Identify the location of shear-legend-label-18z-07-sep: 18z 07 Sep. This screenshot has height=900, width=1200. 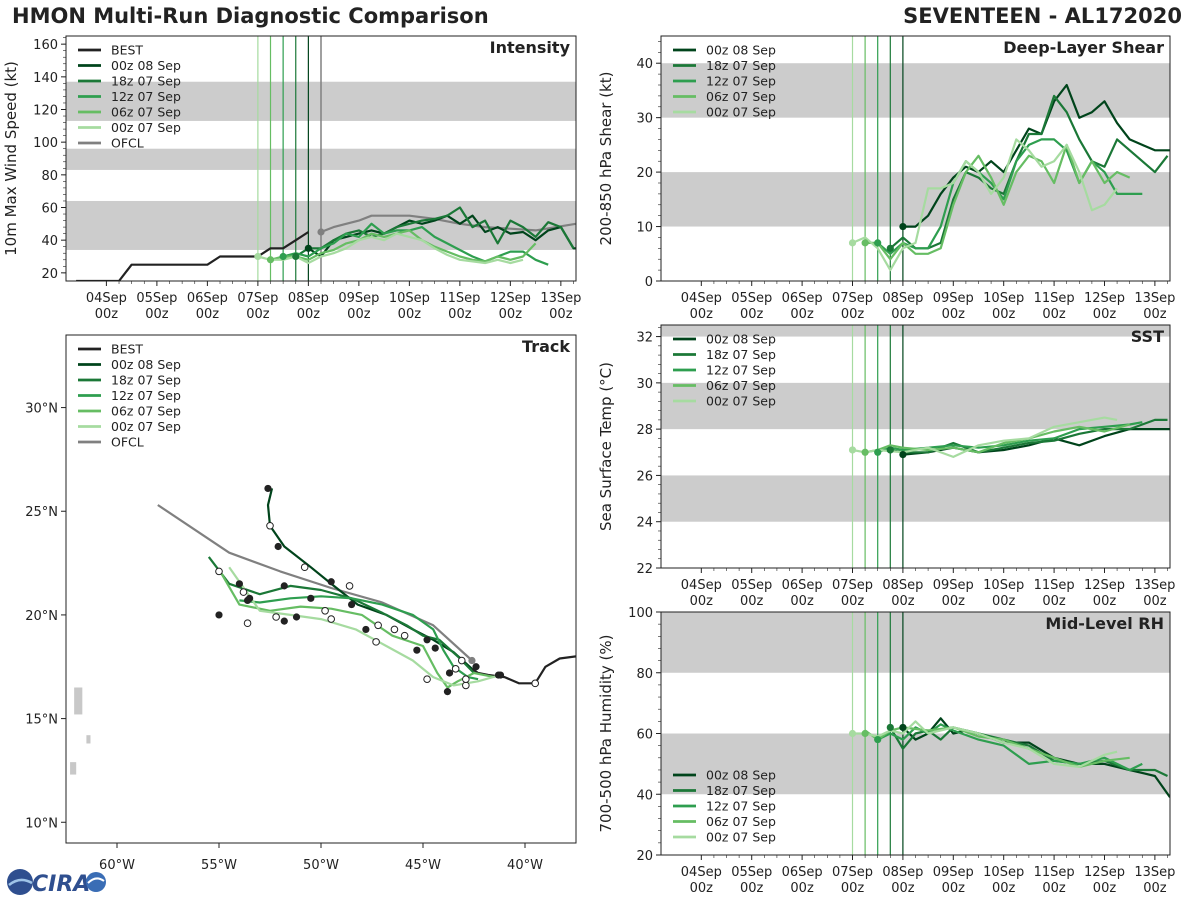
(741, 65).